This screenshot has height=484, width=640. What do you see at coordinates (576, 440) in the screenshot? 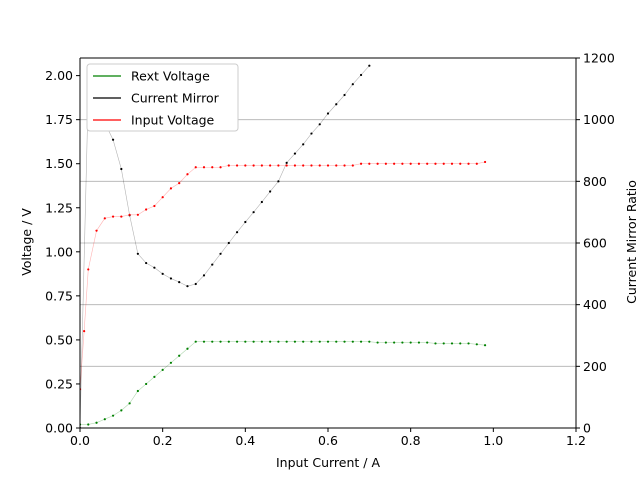
I see `x-tick-label: 1.2` at bounding box center [576, 440].